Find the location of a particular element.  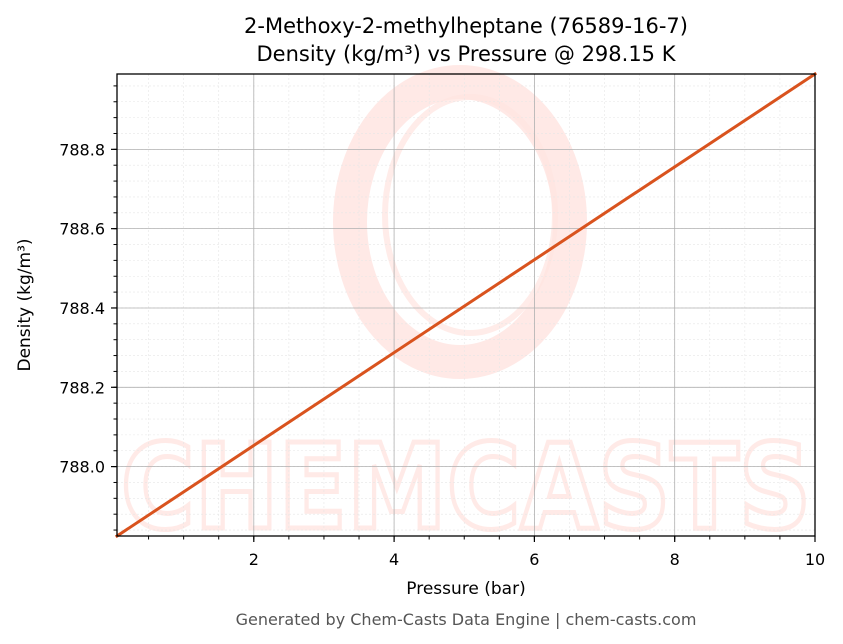

x-axis-label: Pressure (bar) is located at coordinates (465, 589).